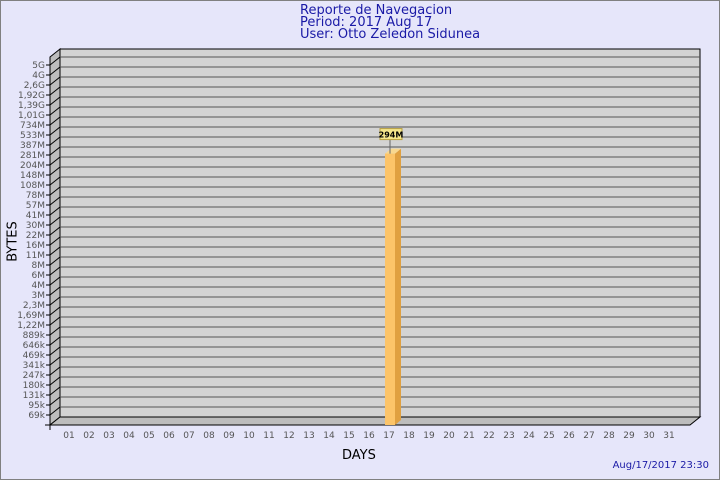 Image resolution: width=720 pixels, height=480 pixels. I want to click on x-tick-label: 13, so click(308, 436).